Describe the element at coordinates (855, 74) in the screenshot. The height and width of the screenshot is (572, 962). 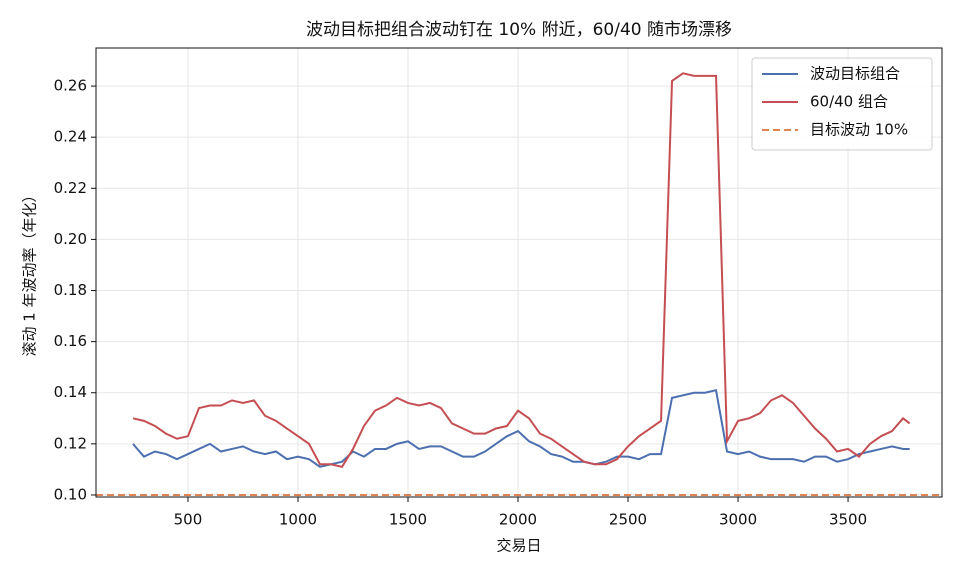
I see `legend-label: 波动目标组合` at that location.